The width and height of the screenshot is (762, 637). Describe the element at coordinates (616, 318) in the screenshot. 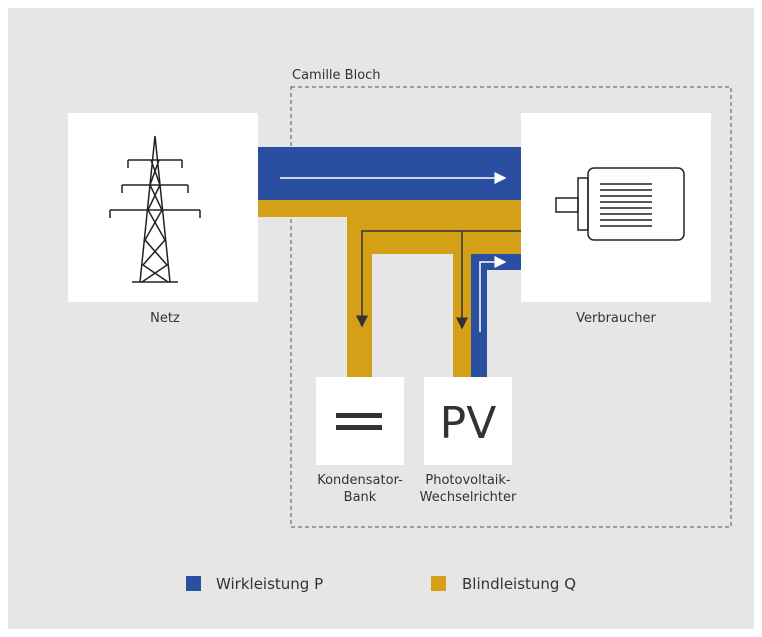

I see `node-label: Verbraucher` at that location.